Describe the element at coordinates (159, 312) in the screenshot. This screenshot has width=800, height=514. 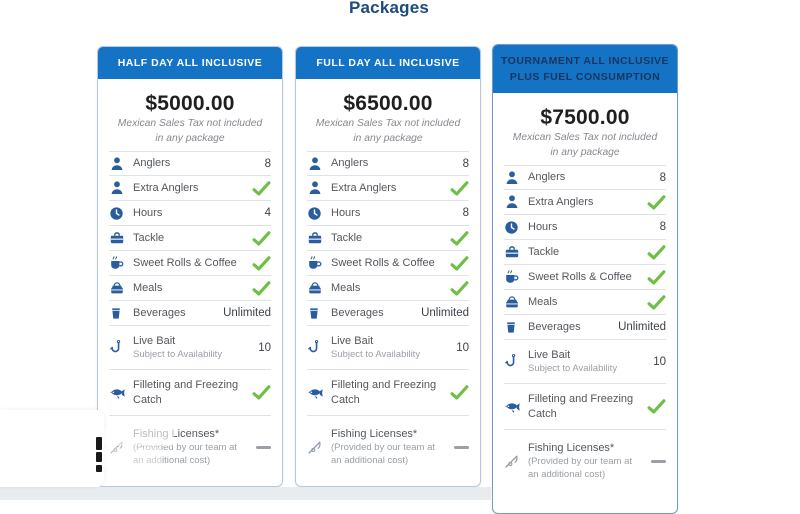
I see `feature-label: Beverages` at that location.